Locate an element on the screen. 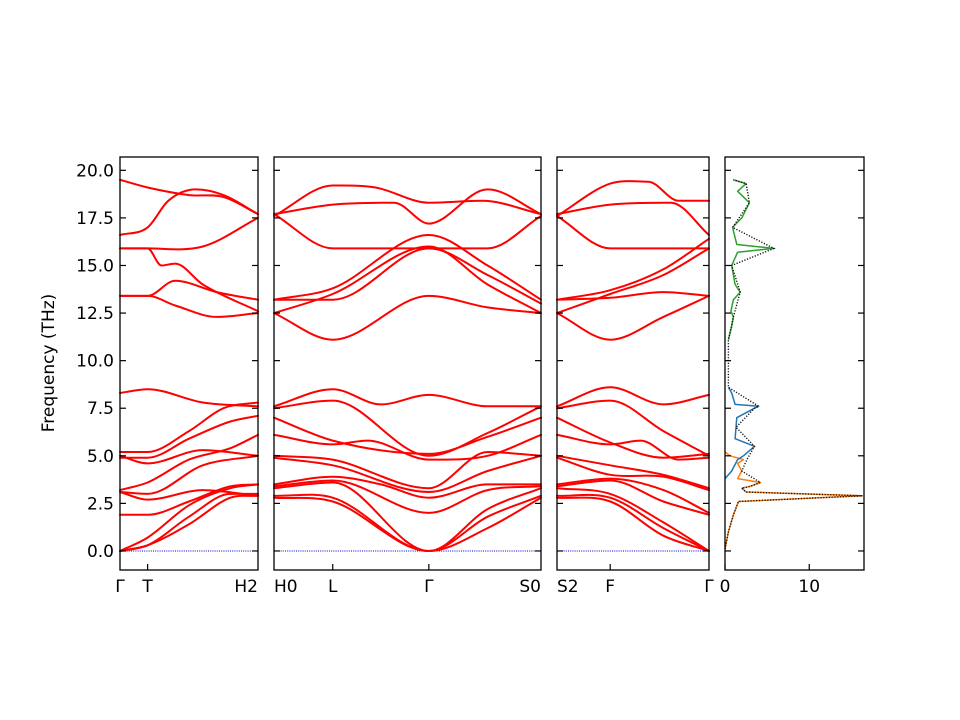 The height and width of the screenshot is (720, 960). y-tick-label: 7.5 is located at coordinates (100, 409).